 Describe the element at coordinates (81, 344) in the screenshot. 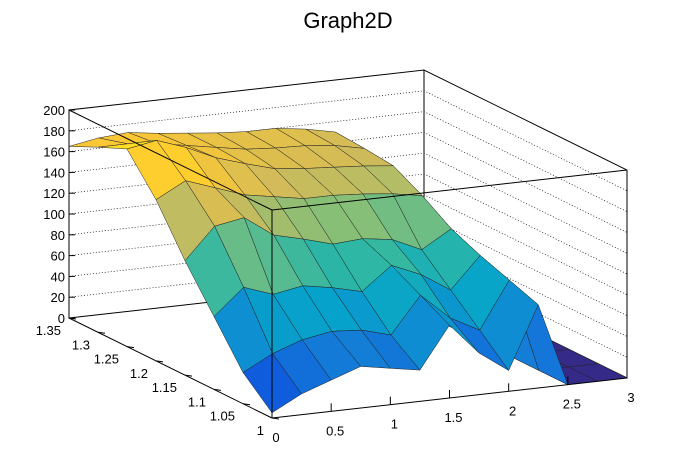

I see `y-tick-label: 1.3` at that location.